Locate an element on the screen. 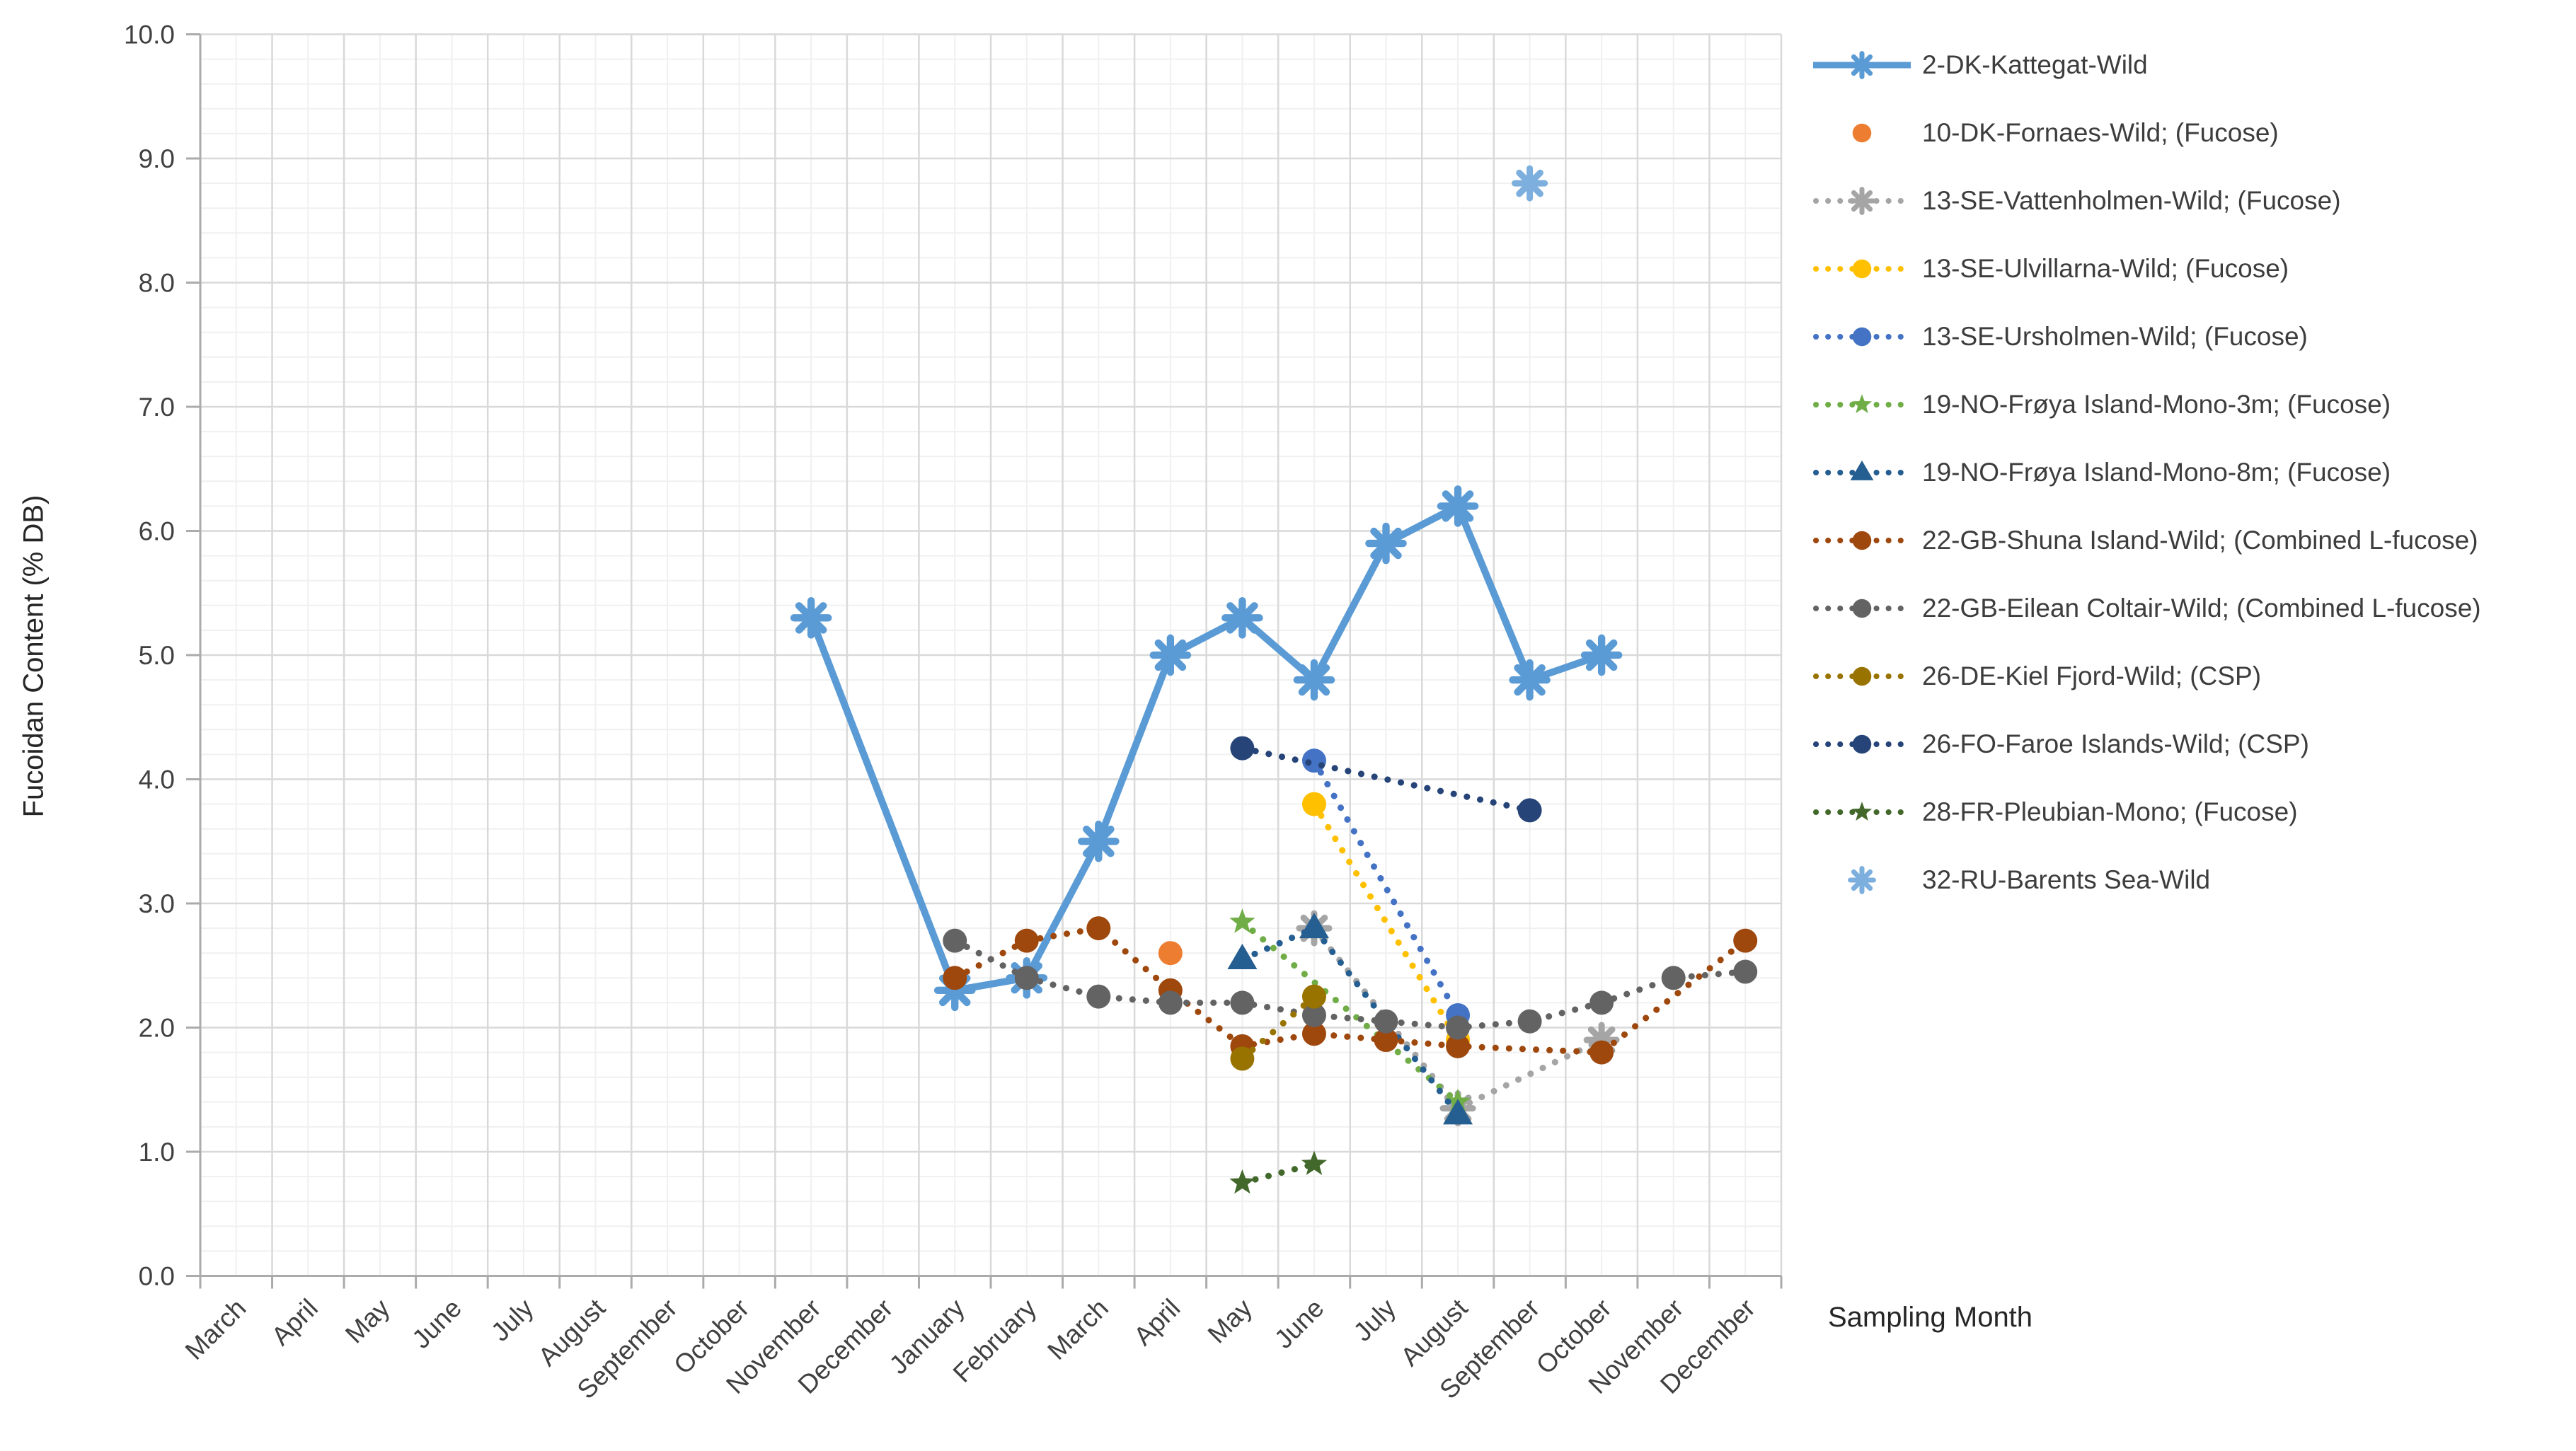  series-line-ulvillarna is located at coordinates (1386, 922).